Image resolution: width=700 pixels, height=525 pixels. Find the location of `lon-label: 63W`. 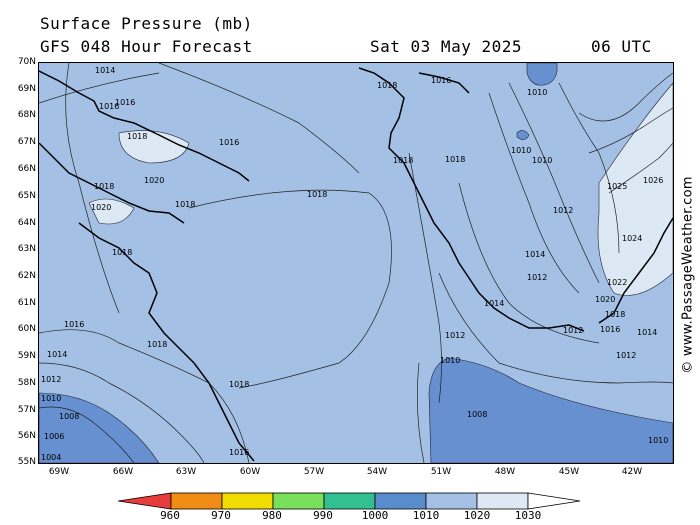

lon-label: 63W is located at coordinates (186, 472).